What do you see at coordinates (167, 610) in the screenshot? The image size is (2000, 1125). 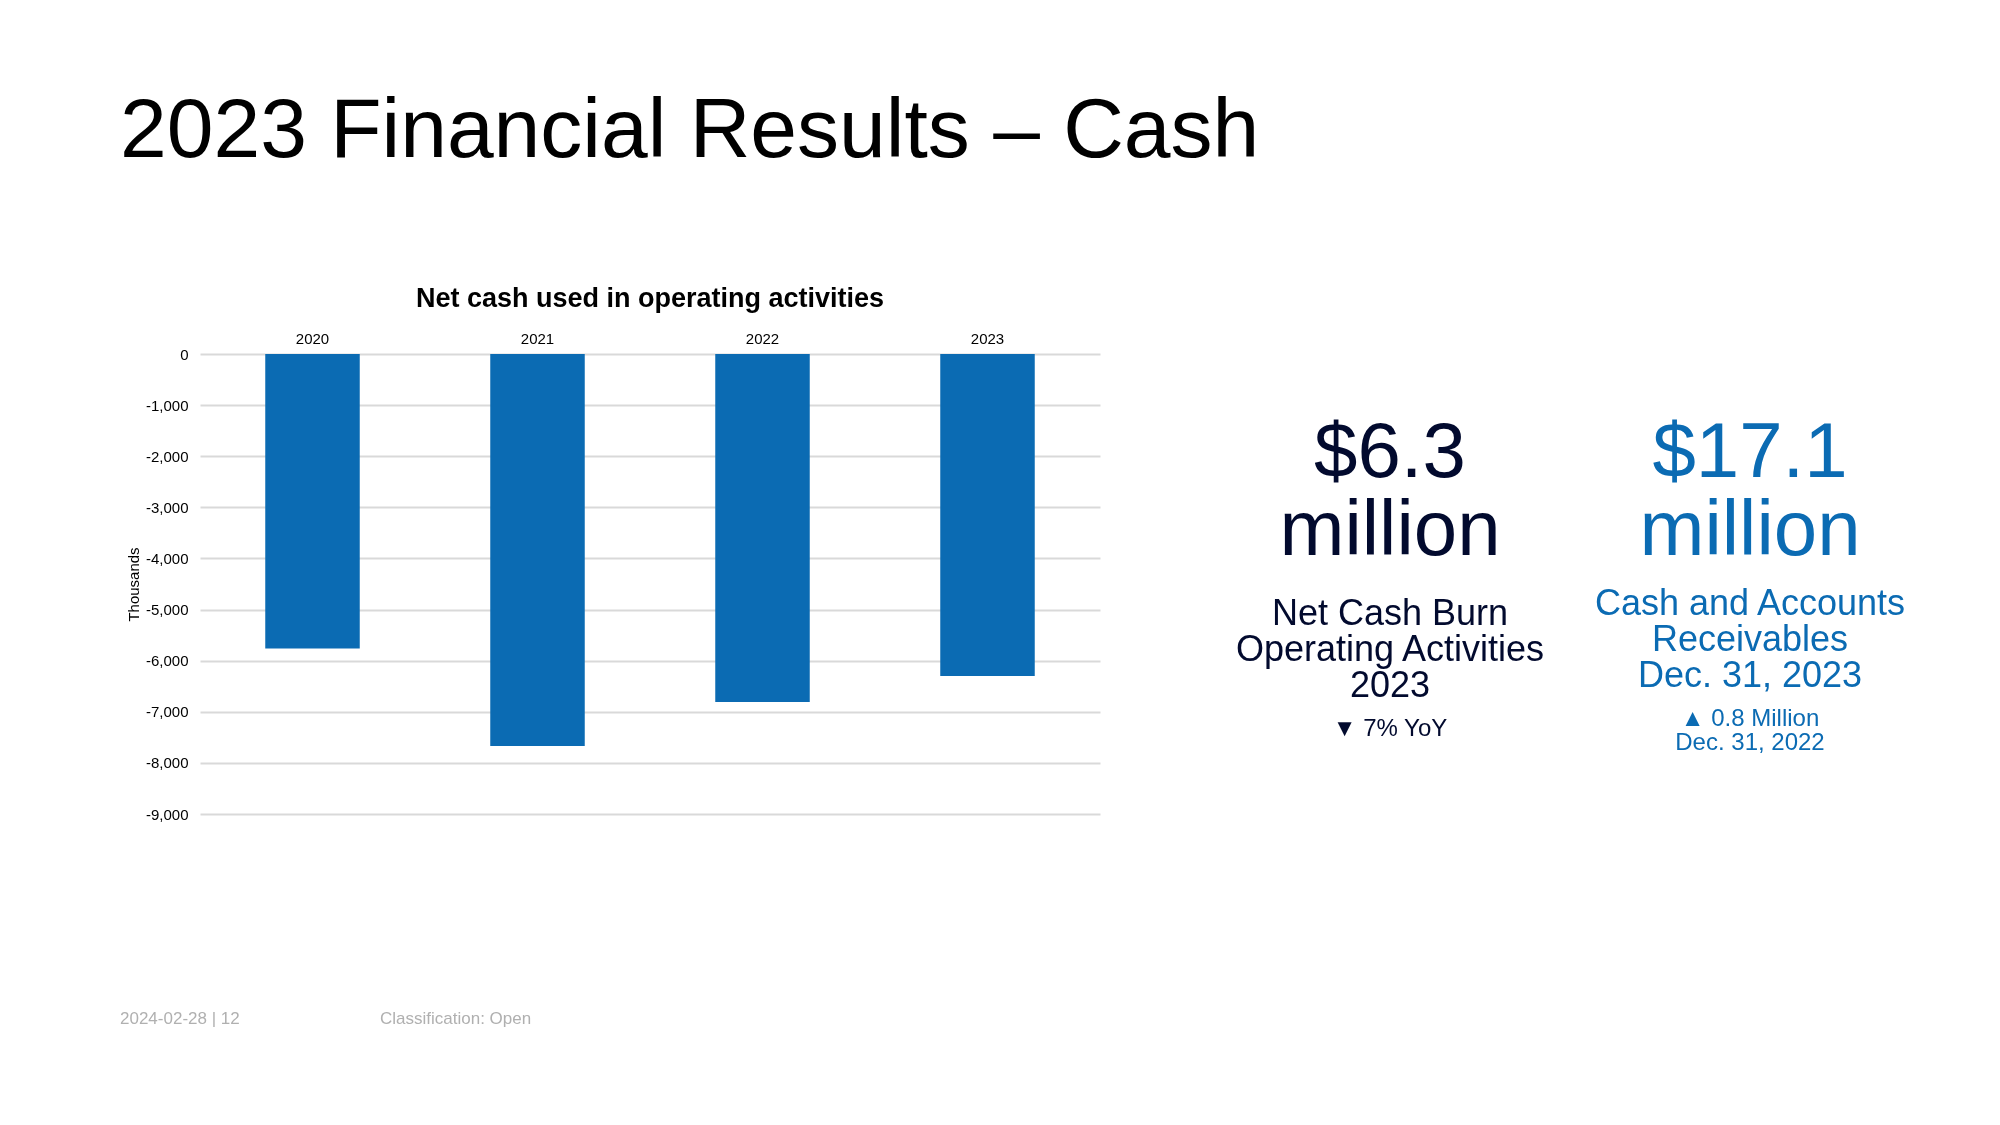 I see `y-tick-label: -5,000` at bounding box center [167, 610].